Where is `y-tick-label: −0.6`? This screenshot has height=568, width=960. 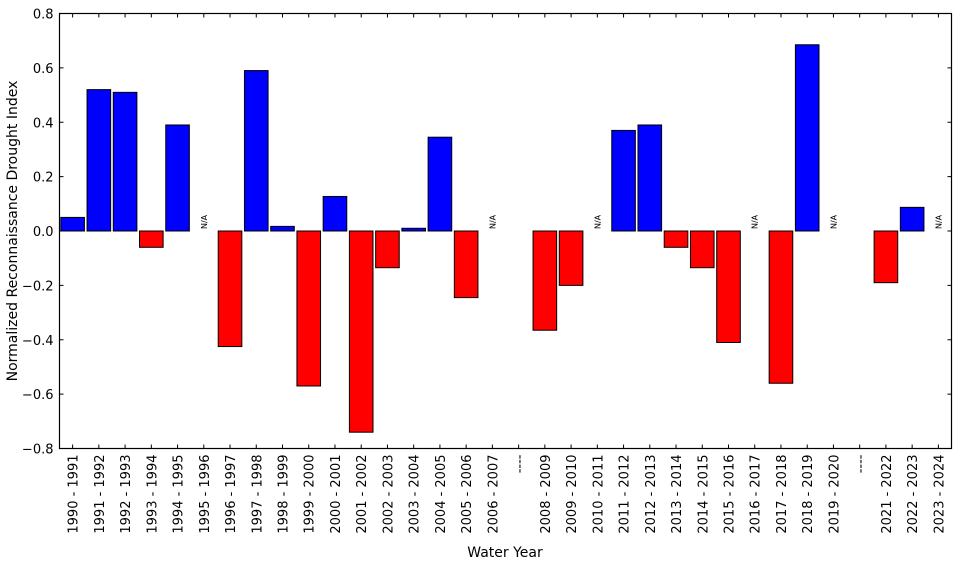
y-tick-label: −0.6 is located at coordinates (38, 395).